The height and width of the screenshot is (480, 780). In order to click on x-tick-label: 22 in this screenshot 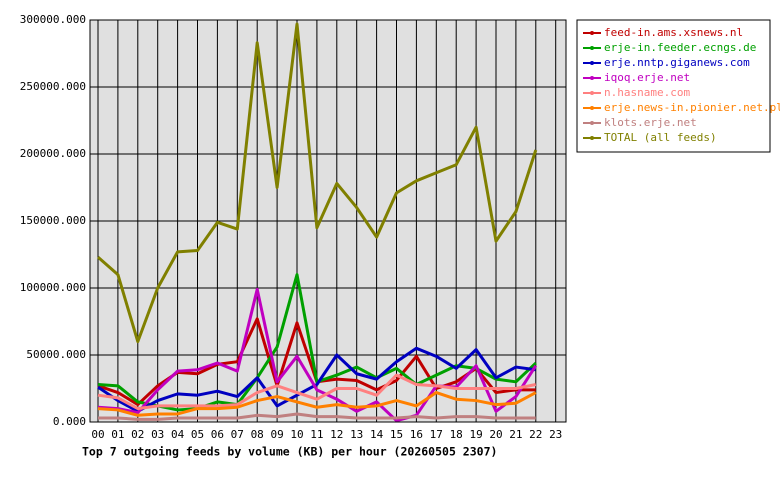, I will do `click(535, 434)`.